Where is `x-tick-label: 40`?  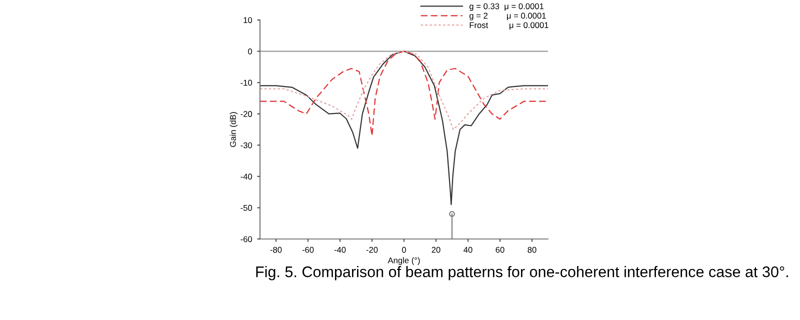 x-tick-label: 40 is located at coordinates (468, 249).